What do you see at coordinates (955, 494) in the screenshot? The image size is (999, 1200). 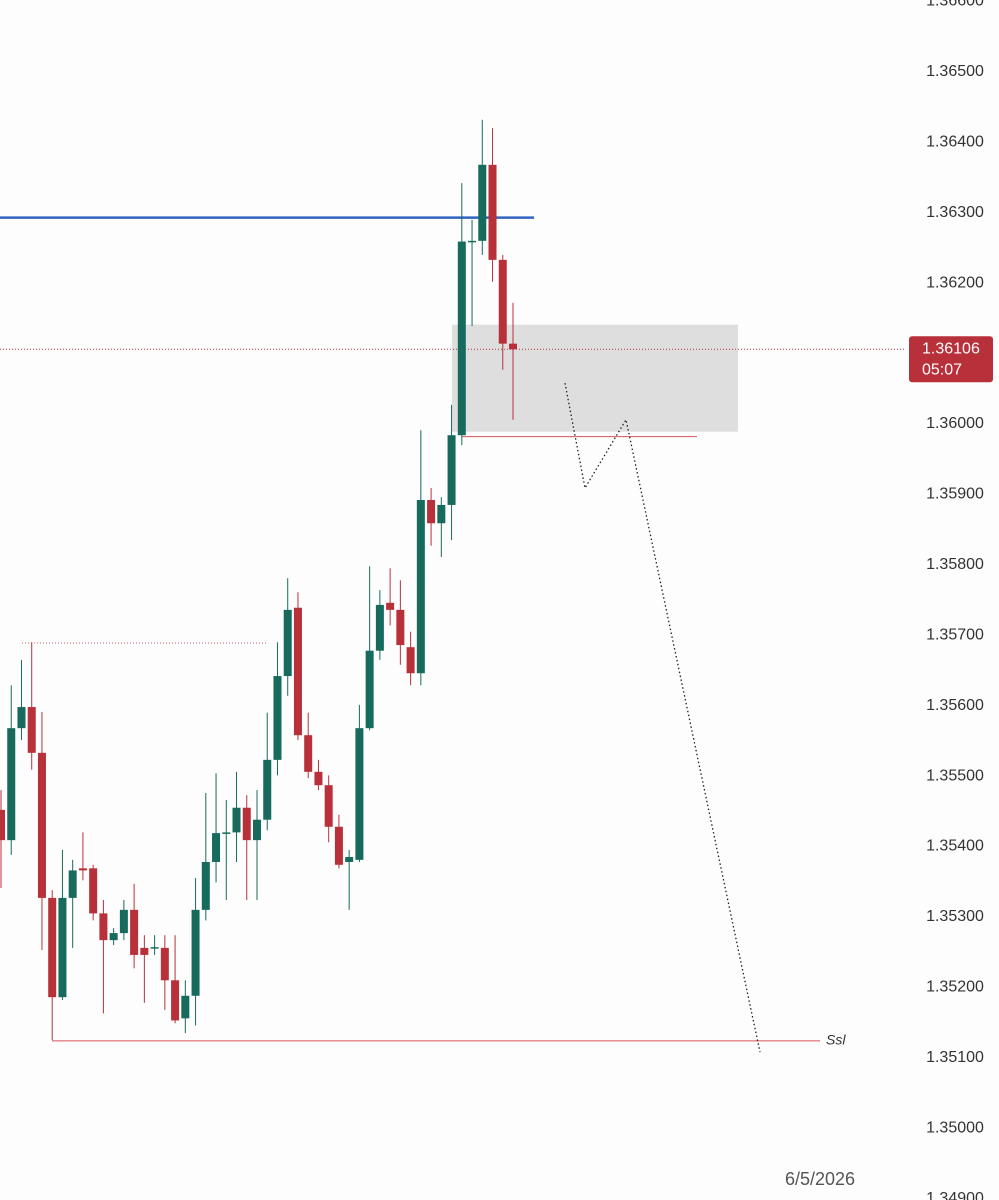 I see `y-tick-label: 1.35900` at bounding box center [955, 494].